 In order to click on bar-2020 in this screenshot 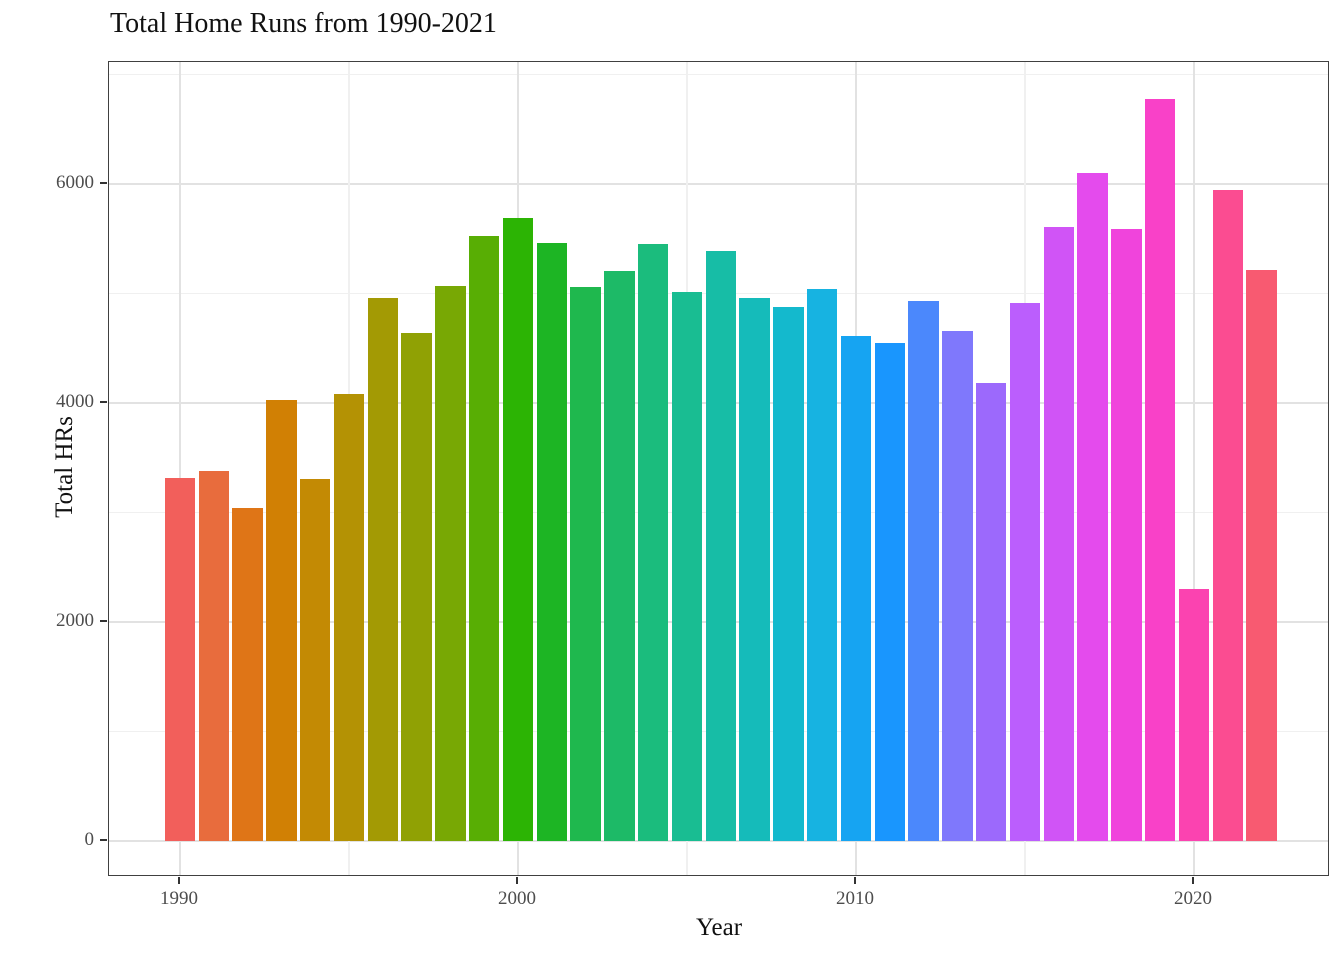, I will do `click(1194, 714)`.